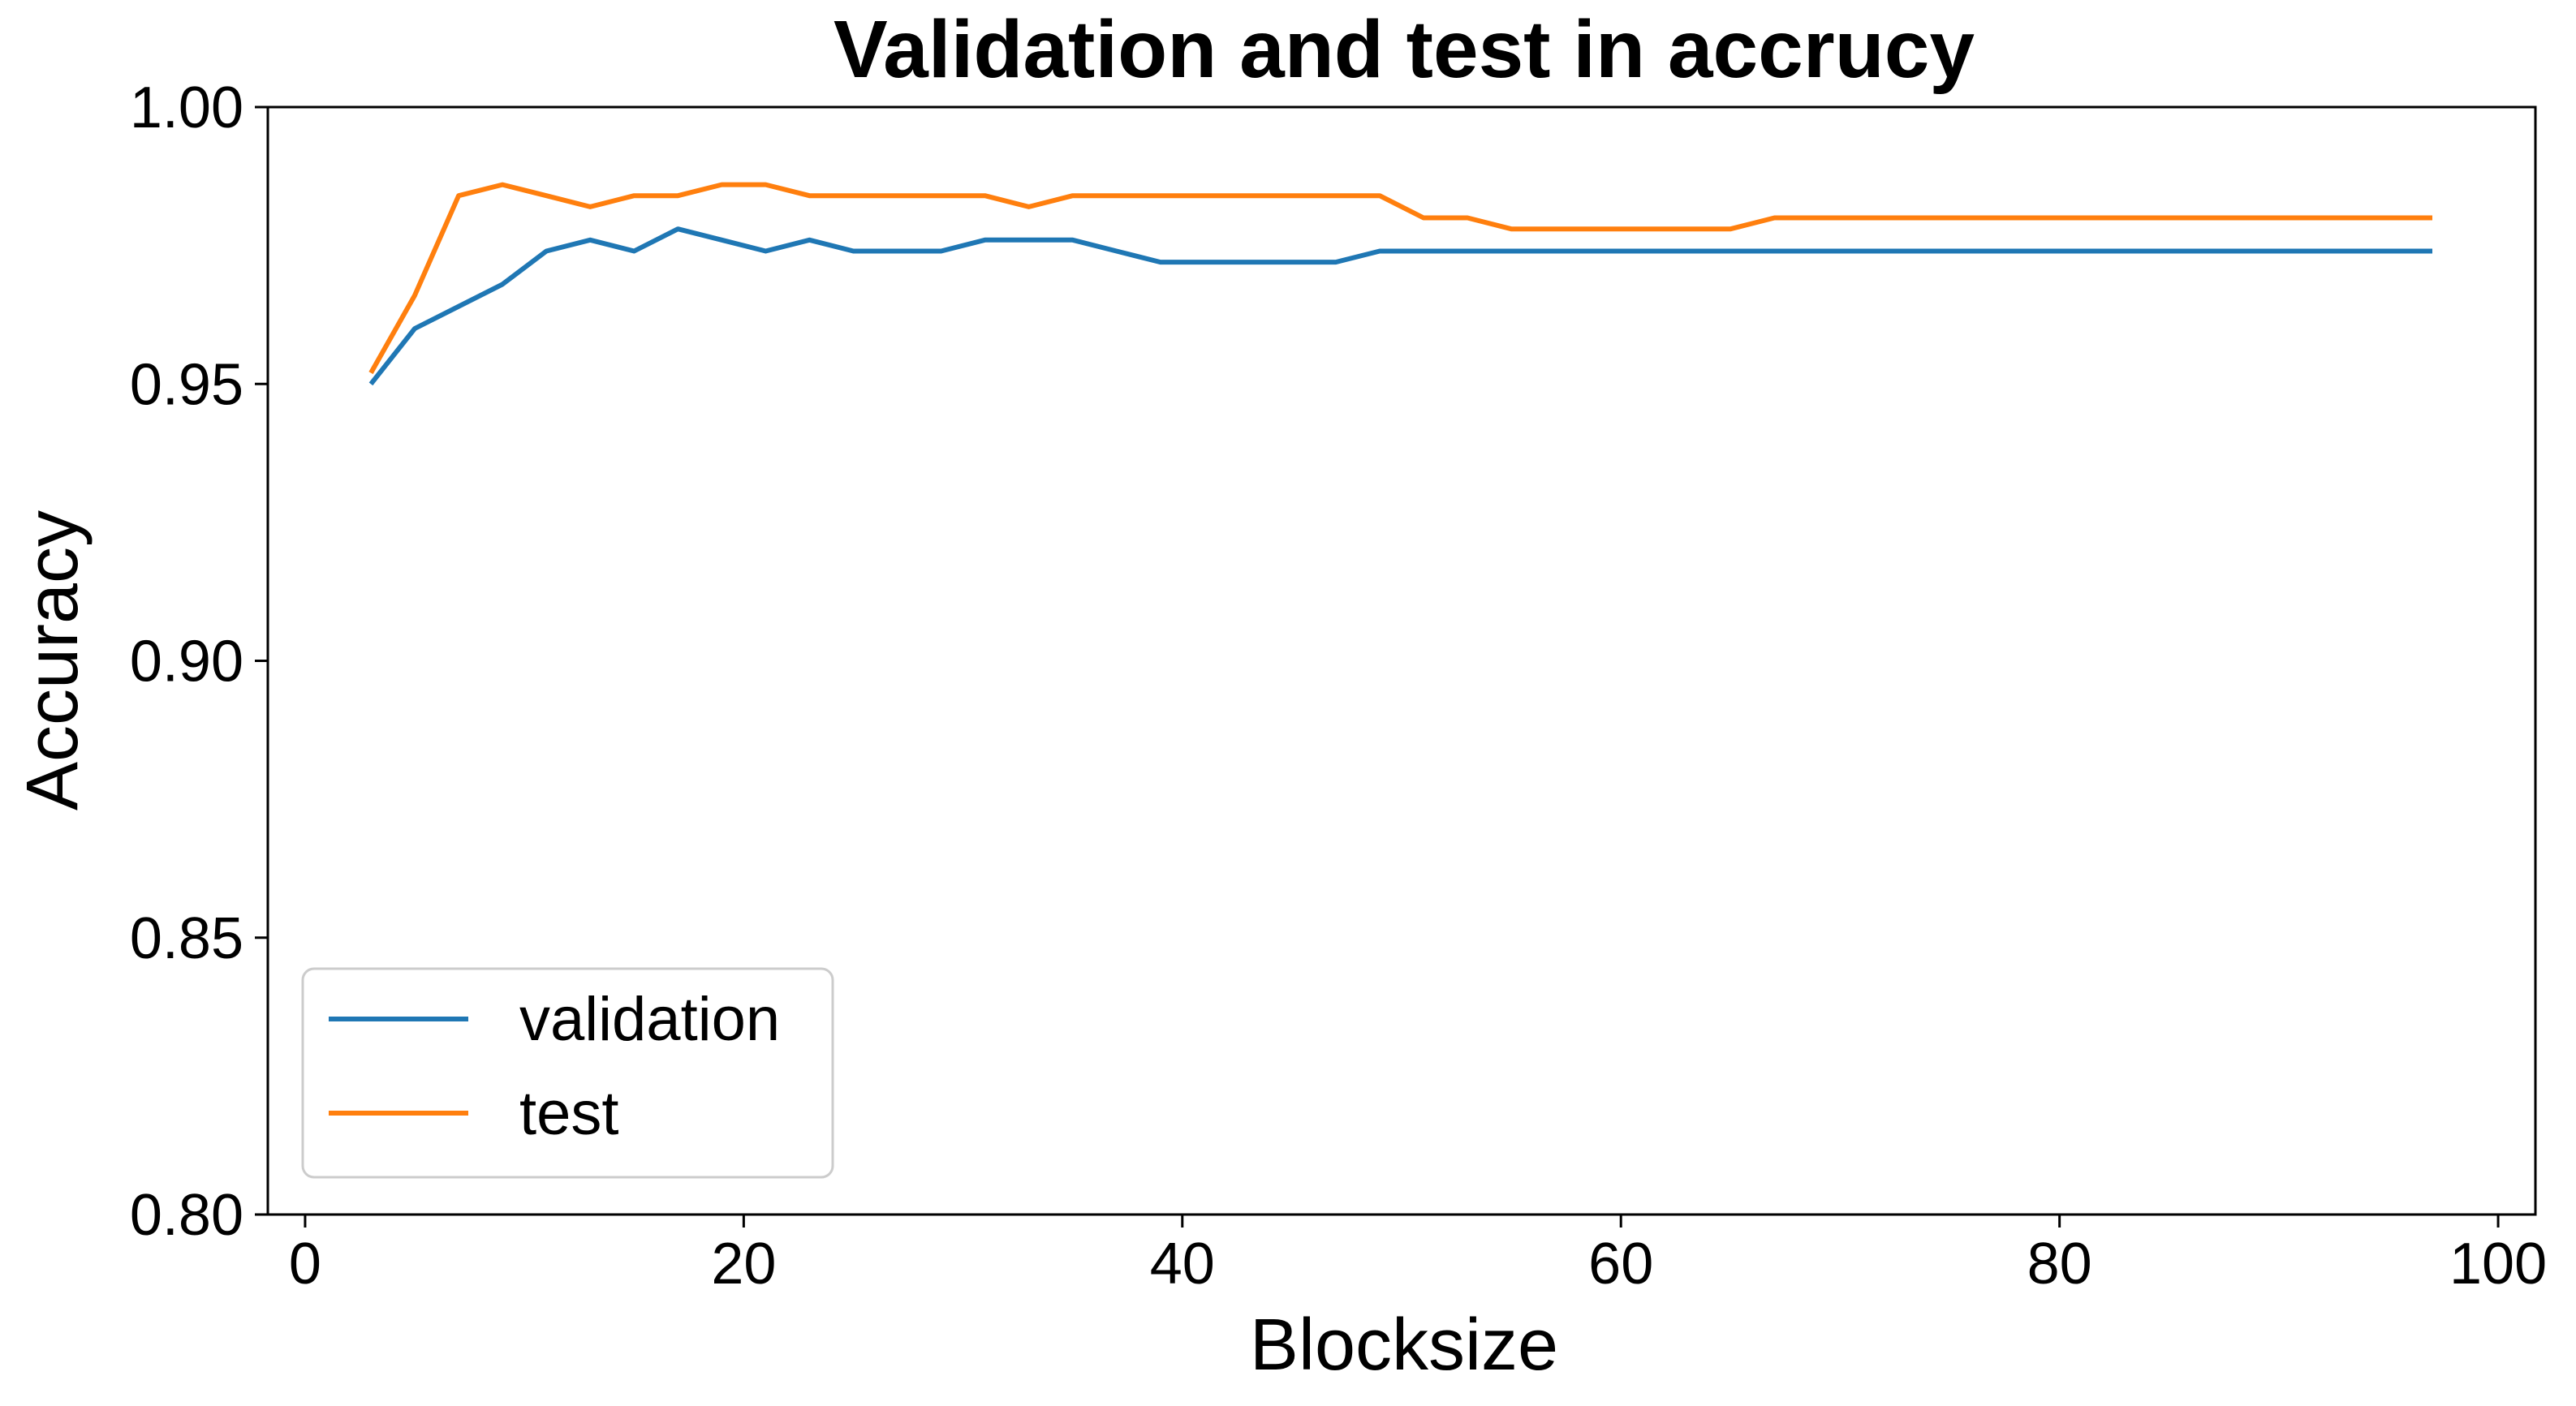 The image size is (2576, 1406). I want to click on x-tick-label: 80, so click(2059, 1264).